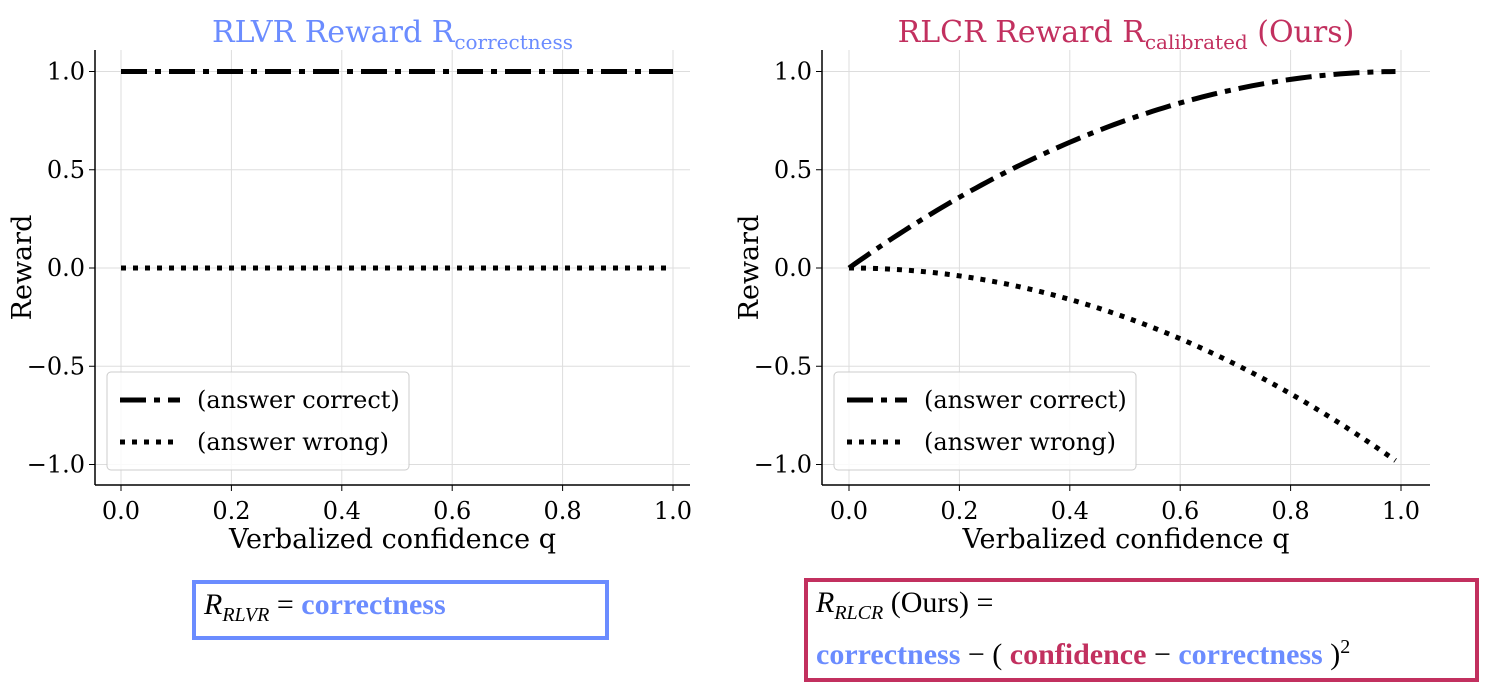 This screenshot has width=1500, height=700. What do you see at coordinates (938, 602) in the screenshot?
I see `ours-label: (Ours) =` at bounding box center [938, 602].